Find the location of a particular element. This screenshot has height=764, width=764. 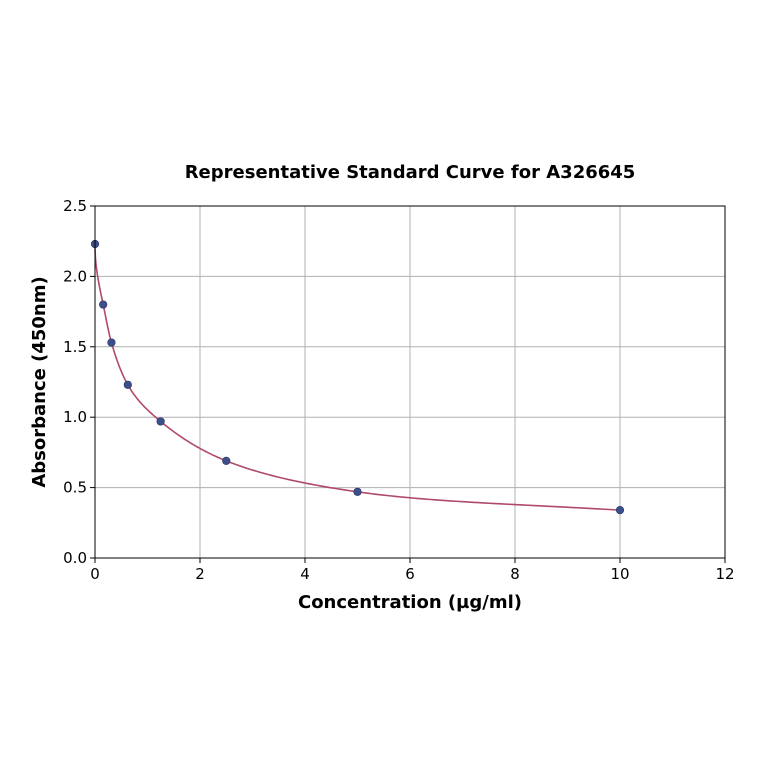

y-tick-label: 0.0 is located at coordinates (75, 558).